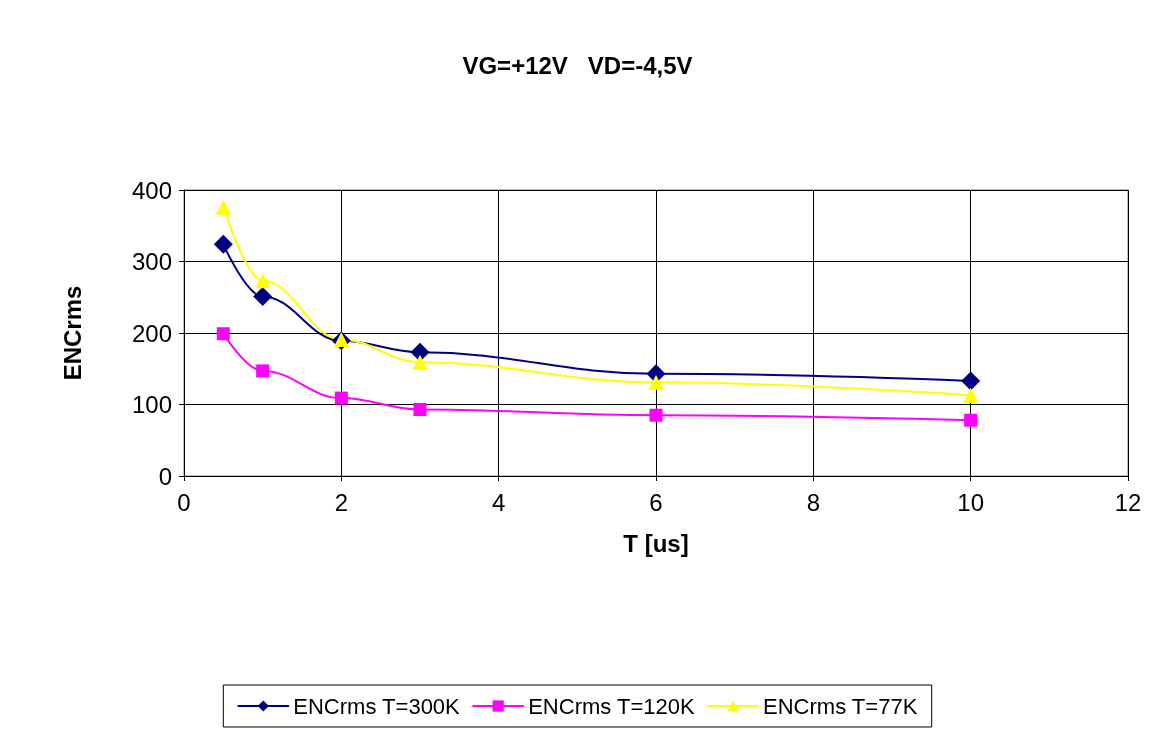 This screenshot has width=1155, height=745. Describe the element at coordinates (377, 706) in the screenshot. I see `legend-label: ENCrms T=300K` at that location.